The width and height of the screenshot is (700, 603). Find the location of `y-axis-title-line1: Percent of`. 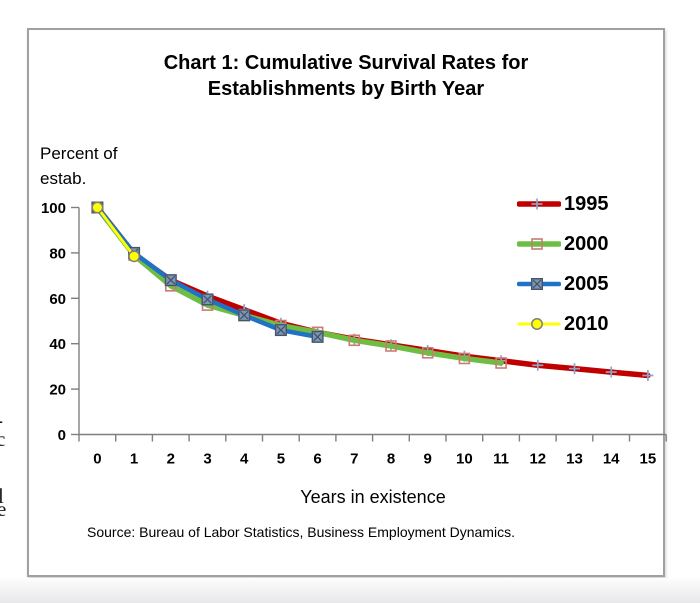

y-axis-title-line1: Percent of is located at coordinates (79, 153).